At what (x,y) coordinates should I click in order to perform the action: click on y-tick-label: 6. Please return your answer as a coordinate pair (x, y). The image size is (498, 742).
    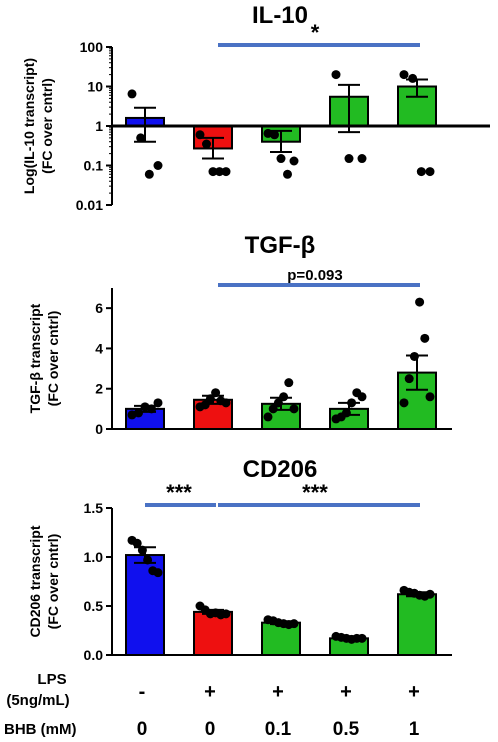
    Looking at the image, I should click on (99, 308).